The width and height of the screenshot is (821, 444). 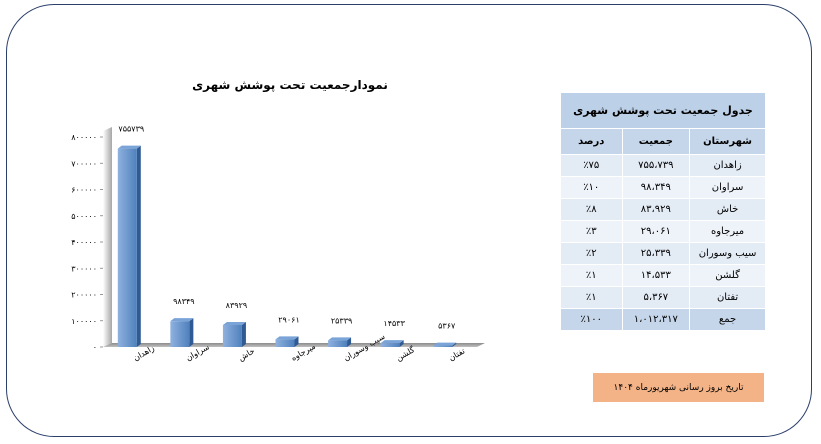 What do you see at coordinates (591, 209) in the screenshot?
I see `table-cell: ٪۸` at bounding box center [591, 209].